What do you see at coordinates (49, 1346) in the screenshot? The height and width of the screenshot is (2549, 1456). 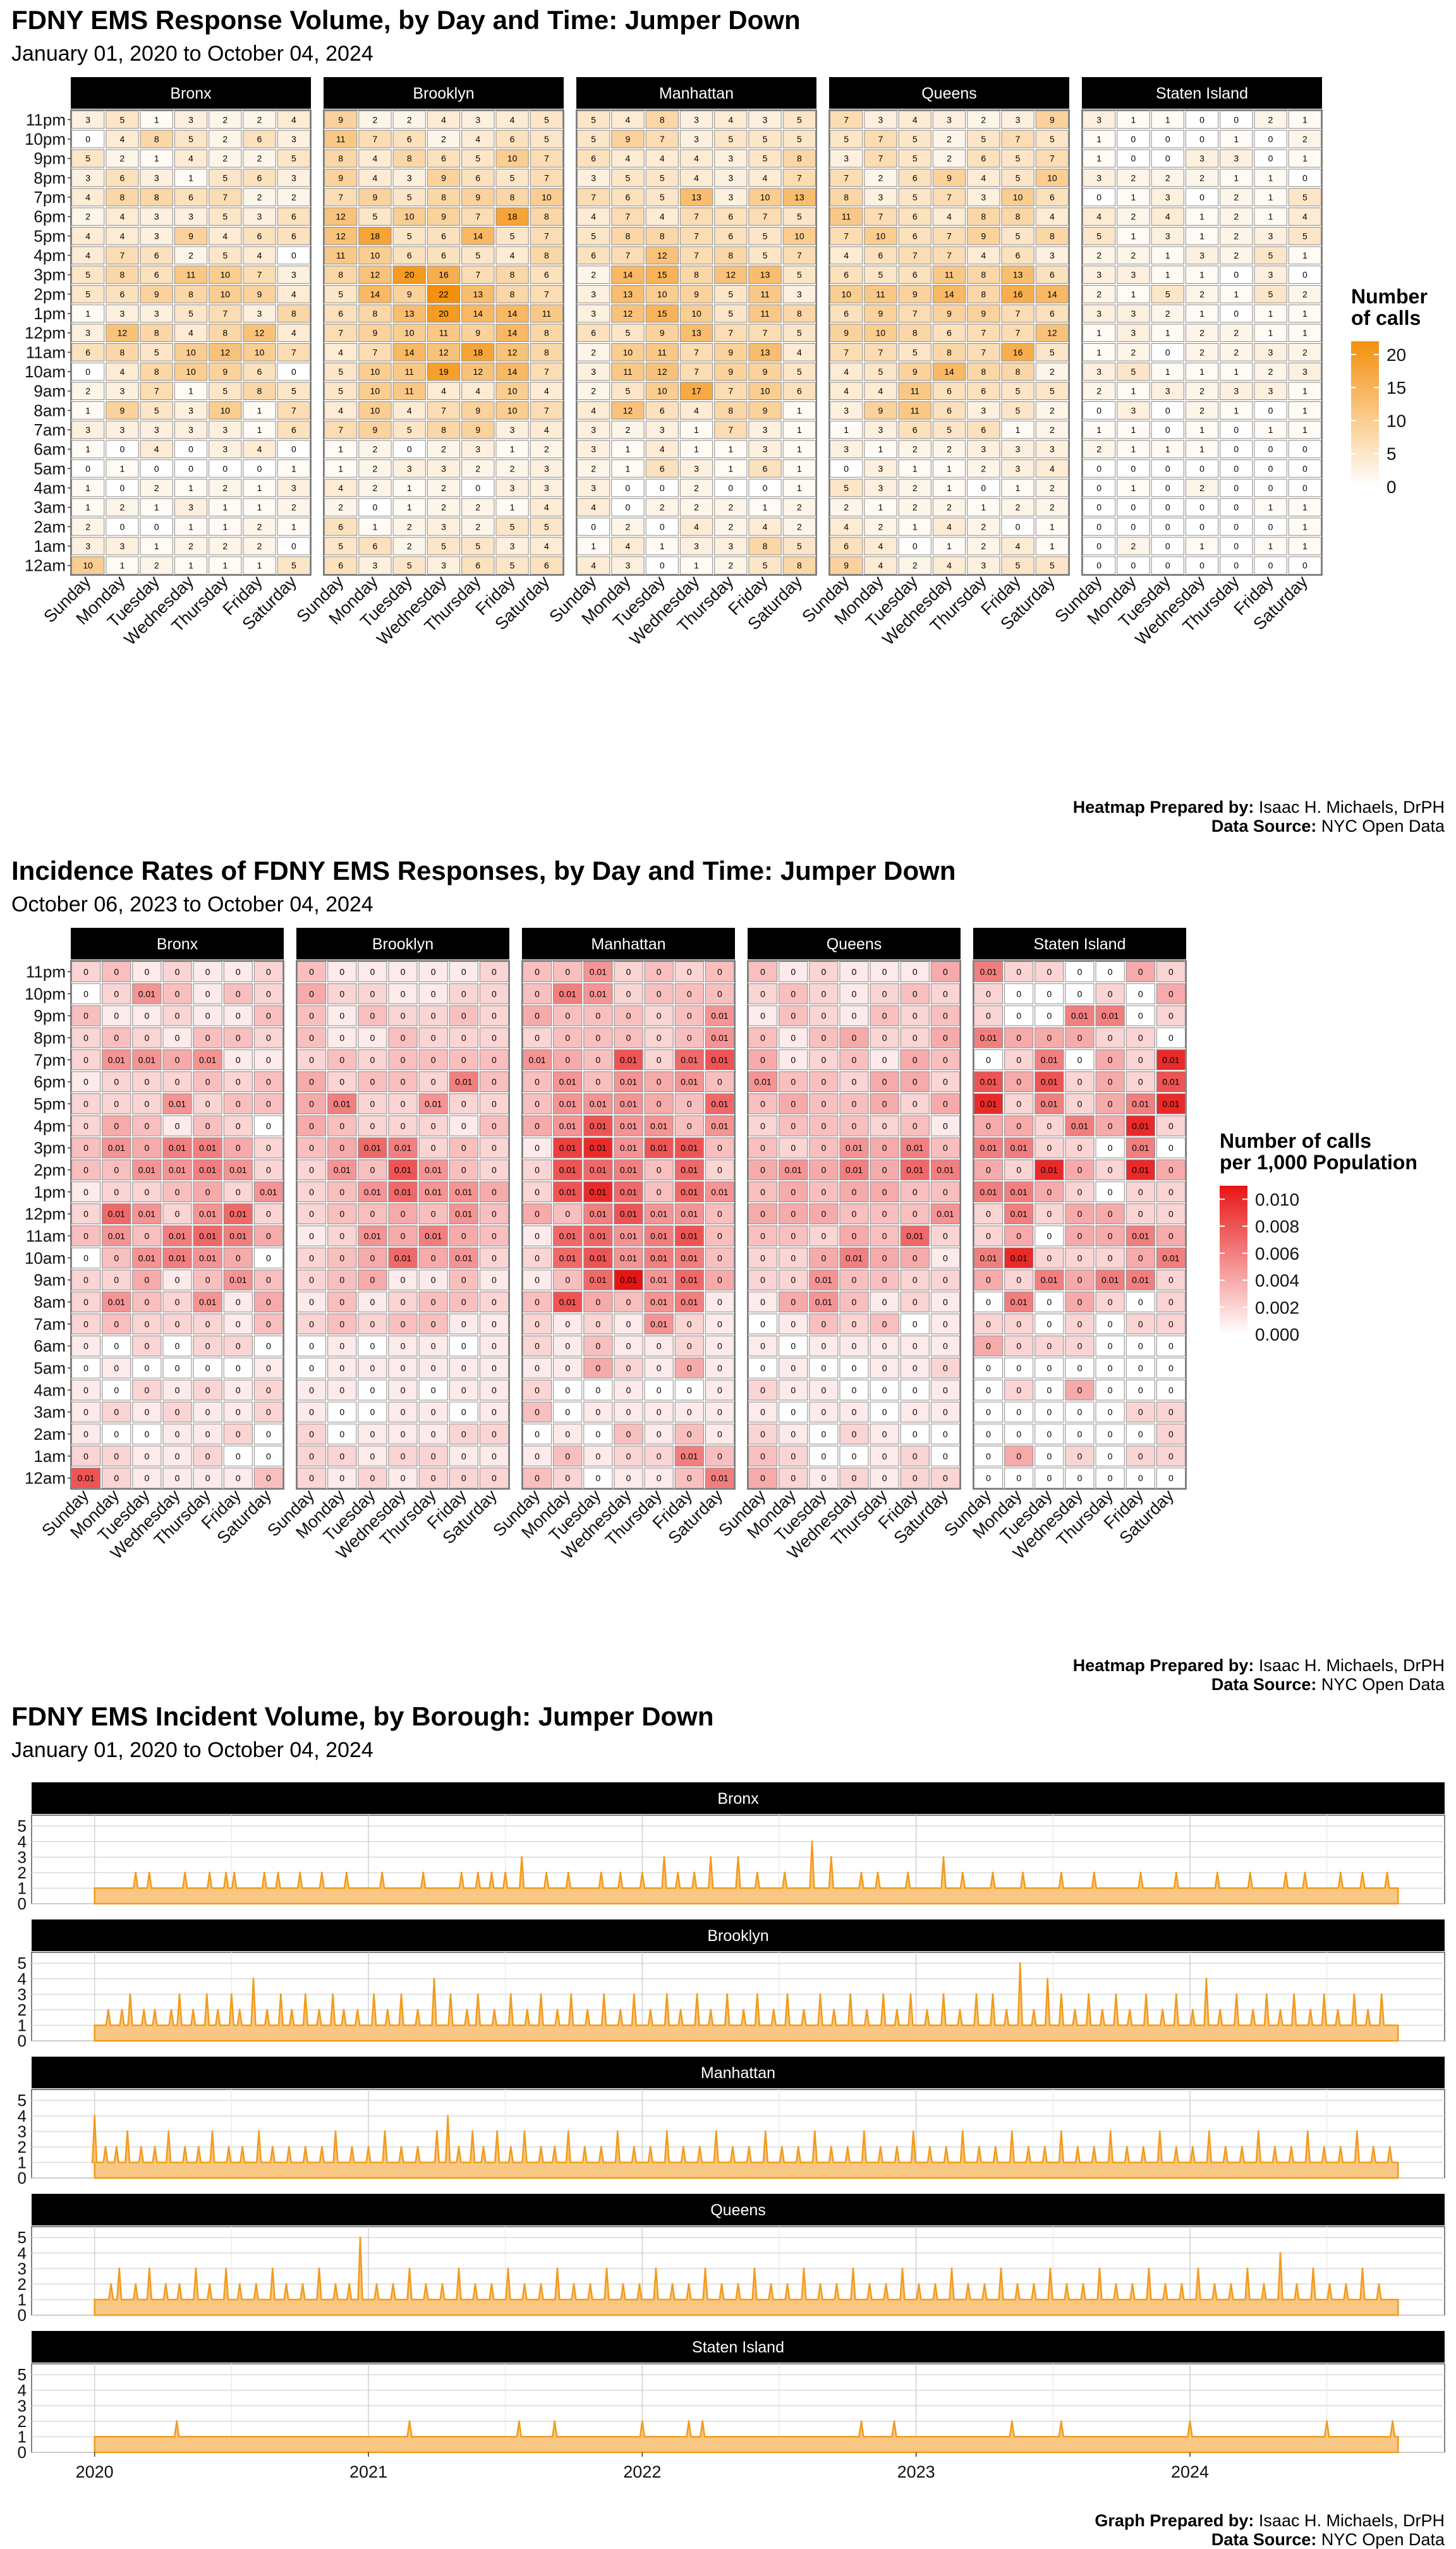 I see `y-tick-label: 6am` at bounding box center [49, 1346].